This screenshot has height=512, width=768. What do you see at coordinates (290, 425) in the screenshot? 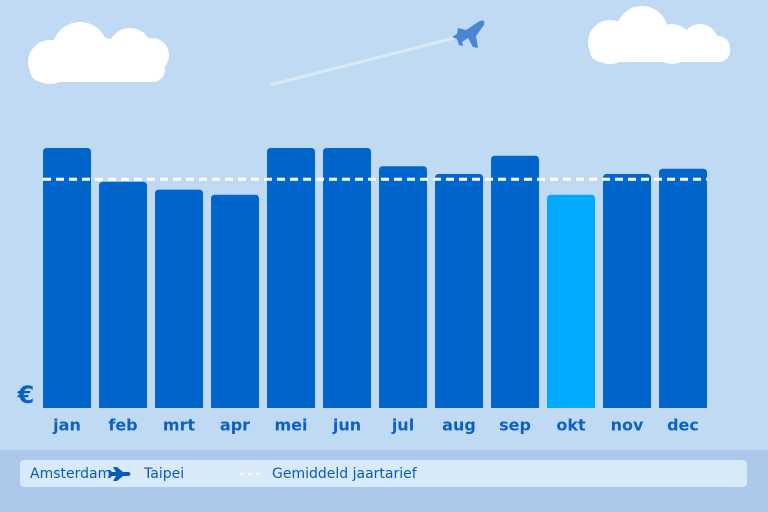
I see `x-tick-label: mei` at bounding box center [290, 425].